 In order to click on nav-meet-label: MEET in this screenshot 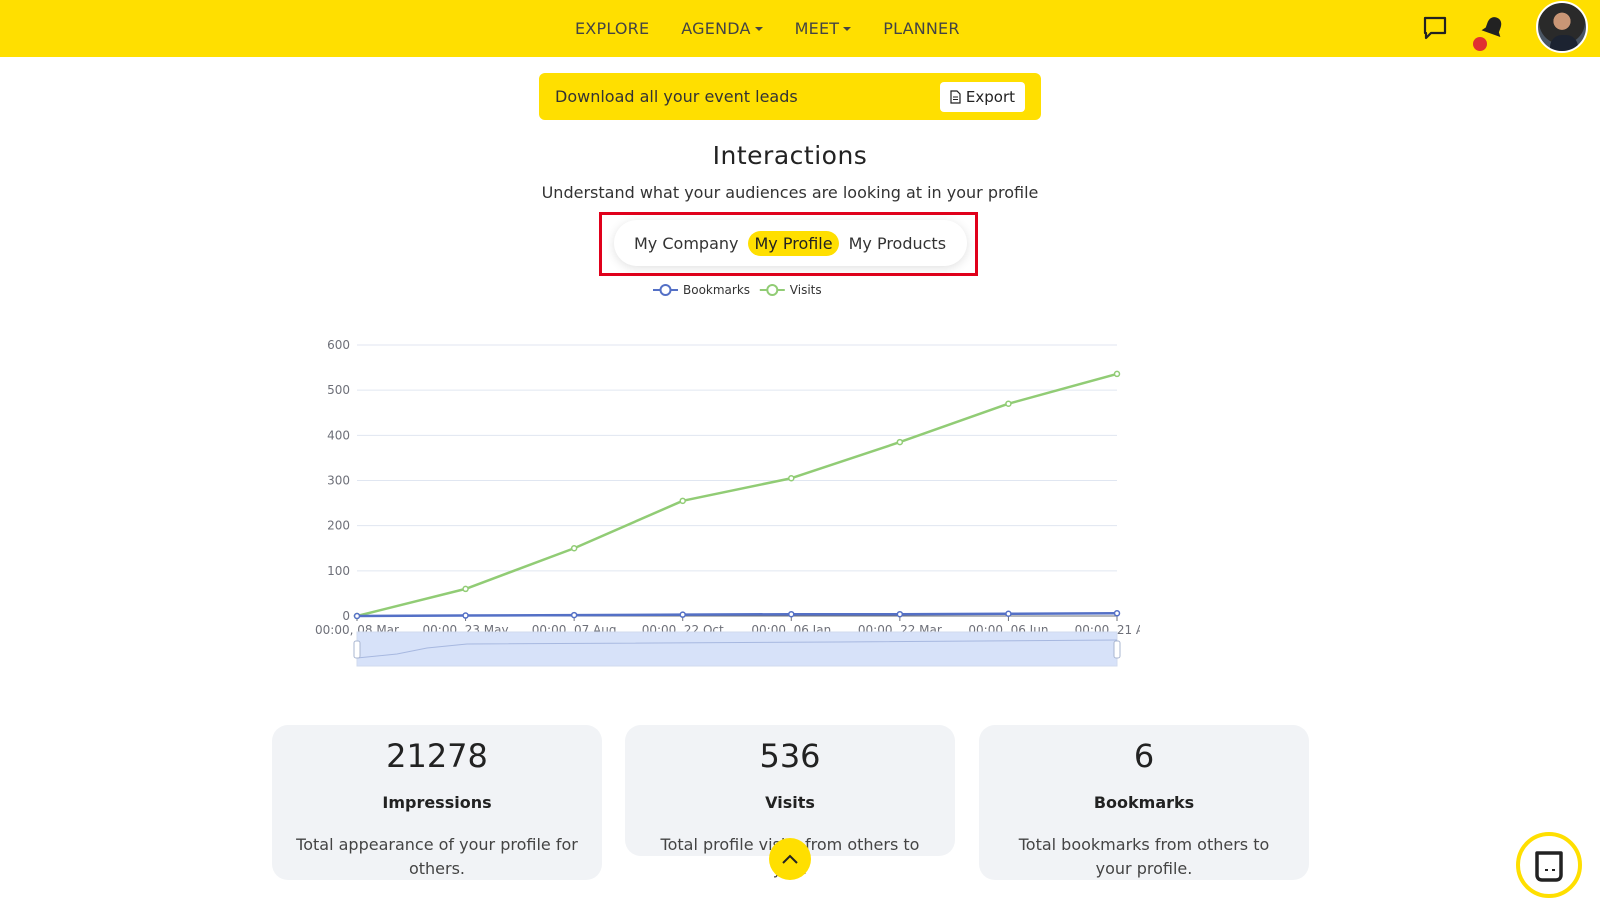, I will do `click(817, 28)`.